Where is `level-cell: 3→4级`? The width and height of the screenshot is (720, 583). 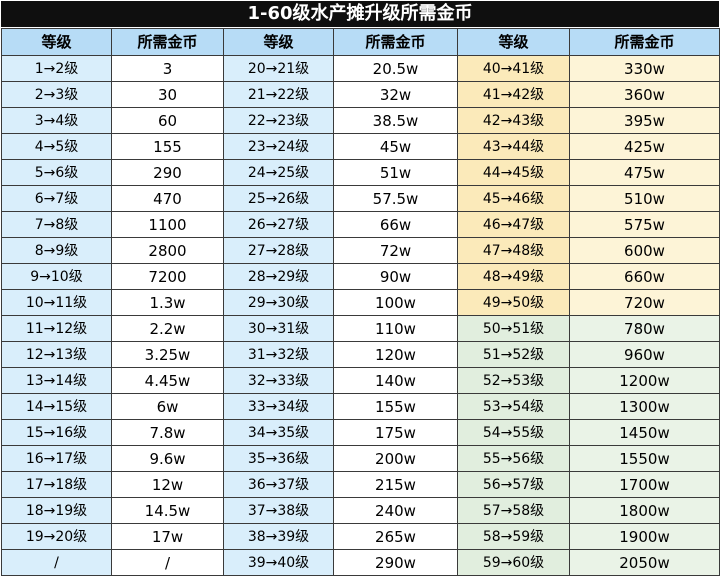 level-cell: 3→4级 is located at coordinates (56, 120).